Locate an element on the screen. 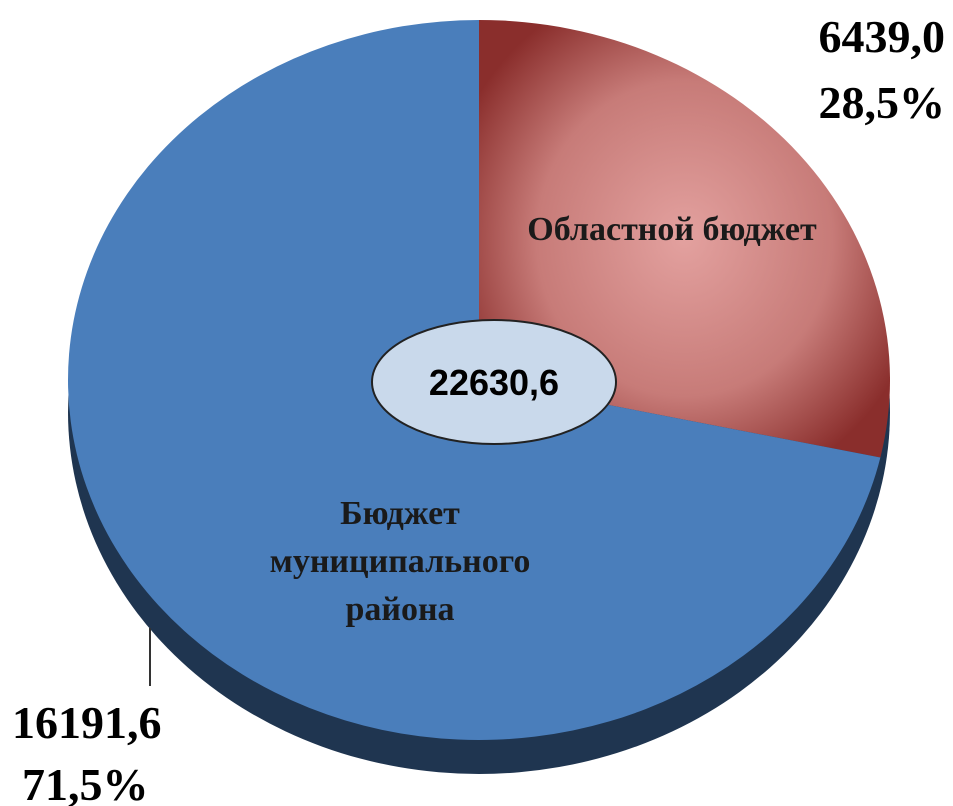 Image resolution: width=953 pixels, height=806 pixels. value-label: 16191,6 is located at coordinates (87, 722).